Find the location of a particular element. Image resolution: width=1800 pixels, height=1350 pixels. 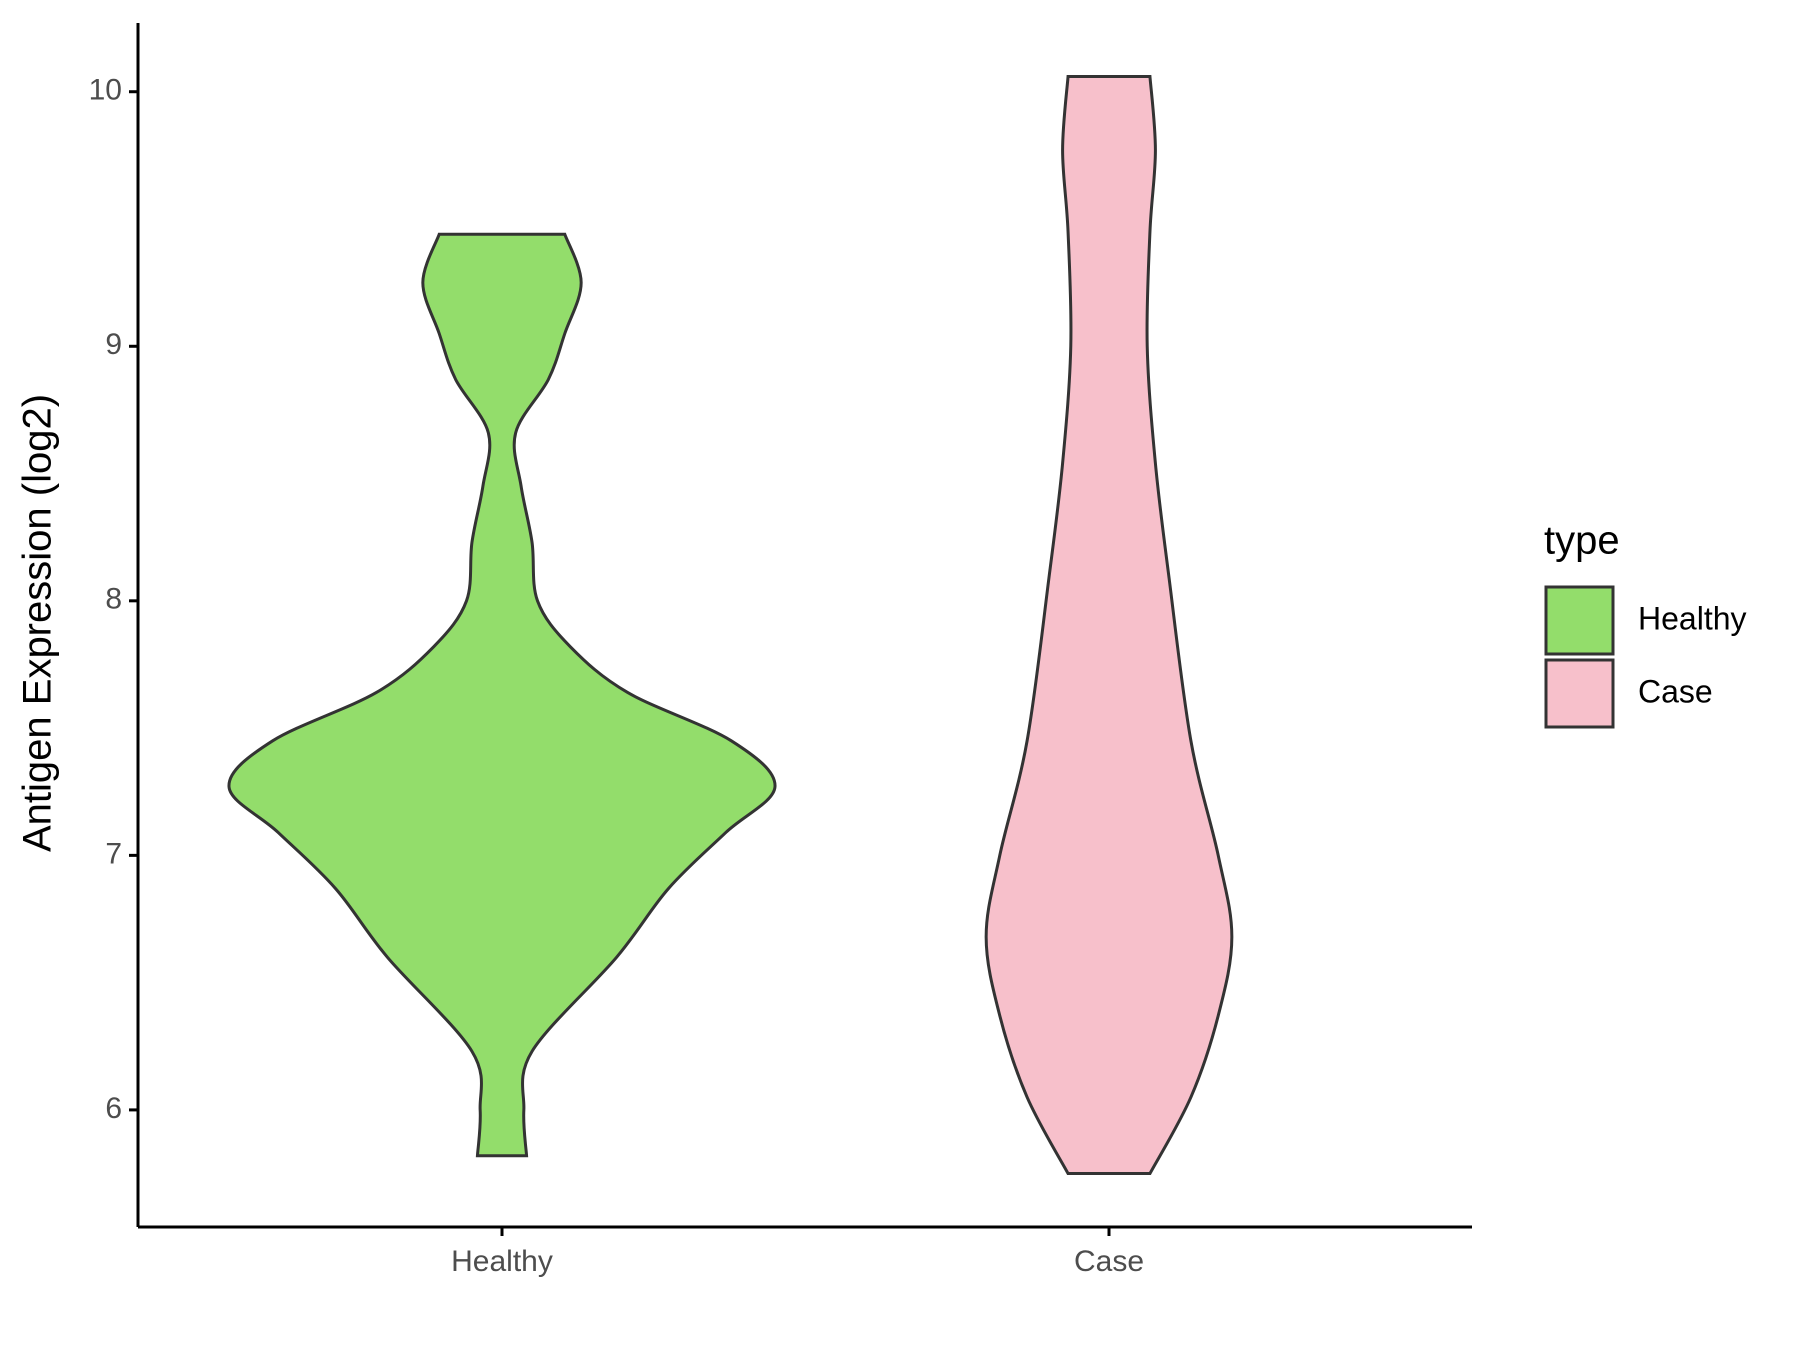

y-tick-label: 7 is located at coordinates (113, 853).